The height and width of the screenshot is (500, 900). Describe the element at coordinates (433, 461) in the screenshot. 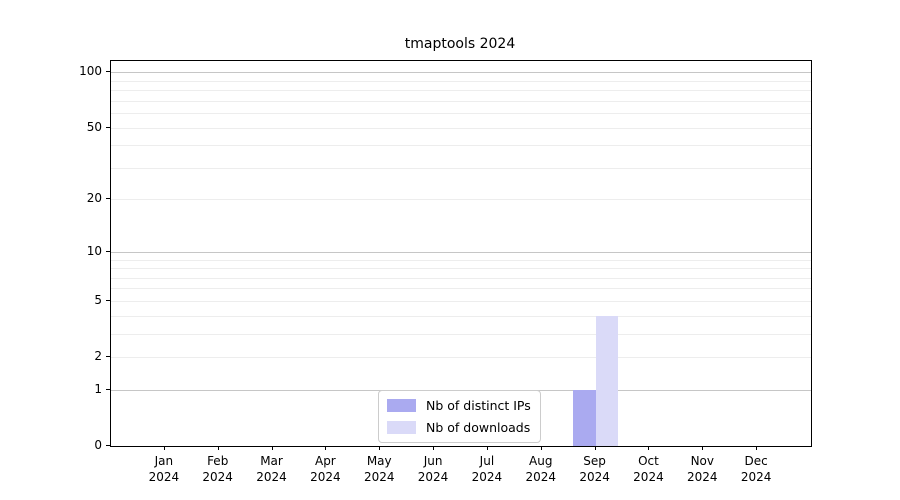

I see `x-tick-month: Jun` at that location.